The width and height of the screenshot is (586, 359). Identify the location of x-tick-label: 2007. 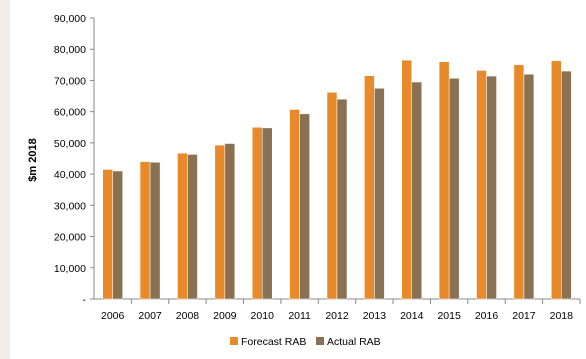
(150, 316).